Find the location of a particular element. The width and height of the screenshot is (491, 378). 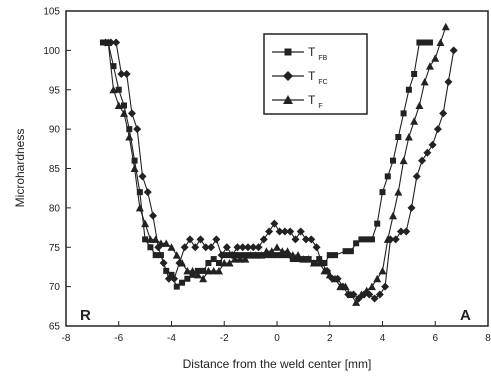

x-tick-label: 8 is located at coordinates (488, 338).